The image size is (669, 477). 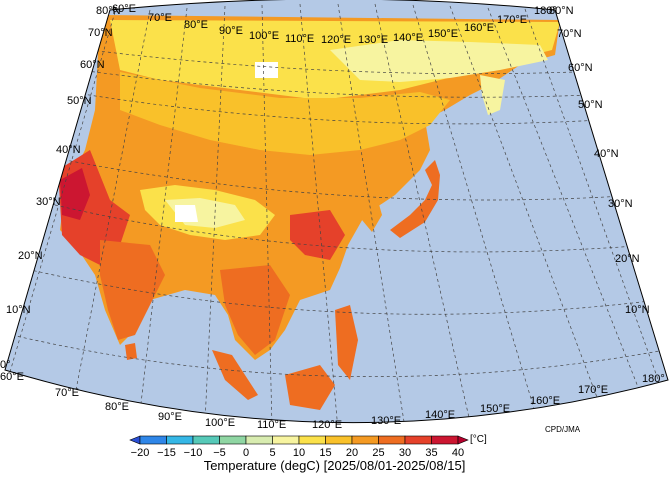 What do you see at coordinates (310, 387) in the screenshot?
I see `land-borneo` at bounding box center [310, 387].